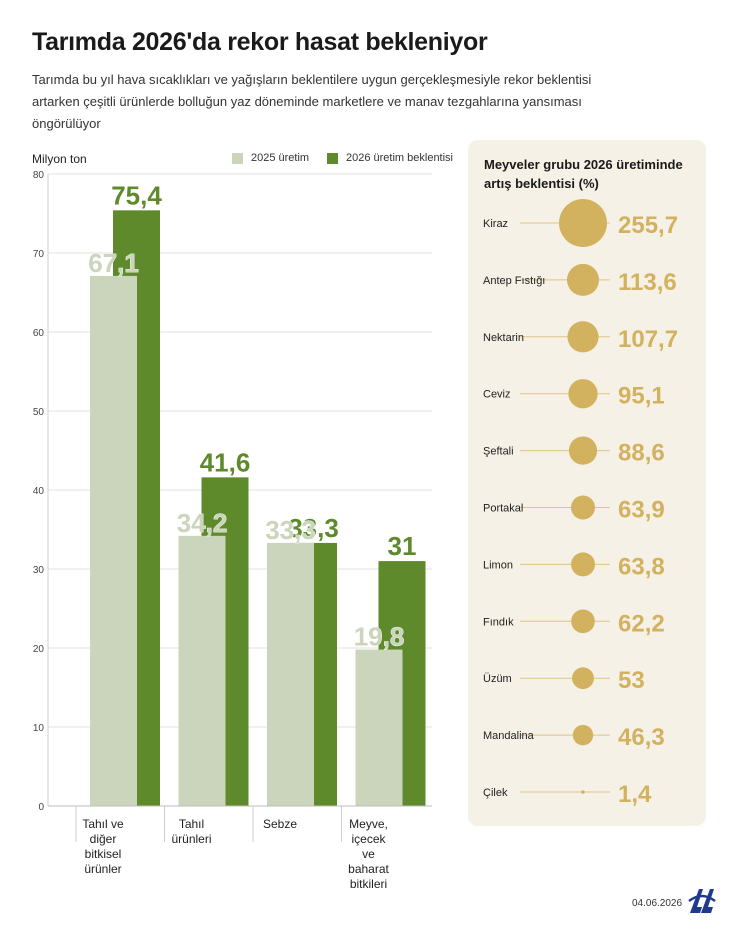 This screenshot has width=744, height=930. What do you see at coordinates (379, 637) in the screenshot?
I see `data-label-2025: 19,8` at bounding box center [379, 637].